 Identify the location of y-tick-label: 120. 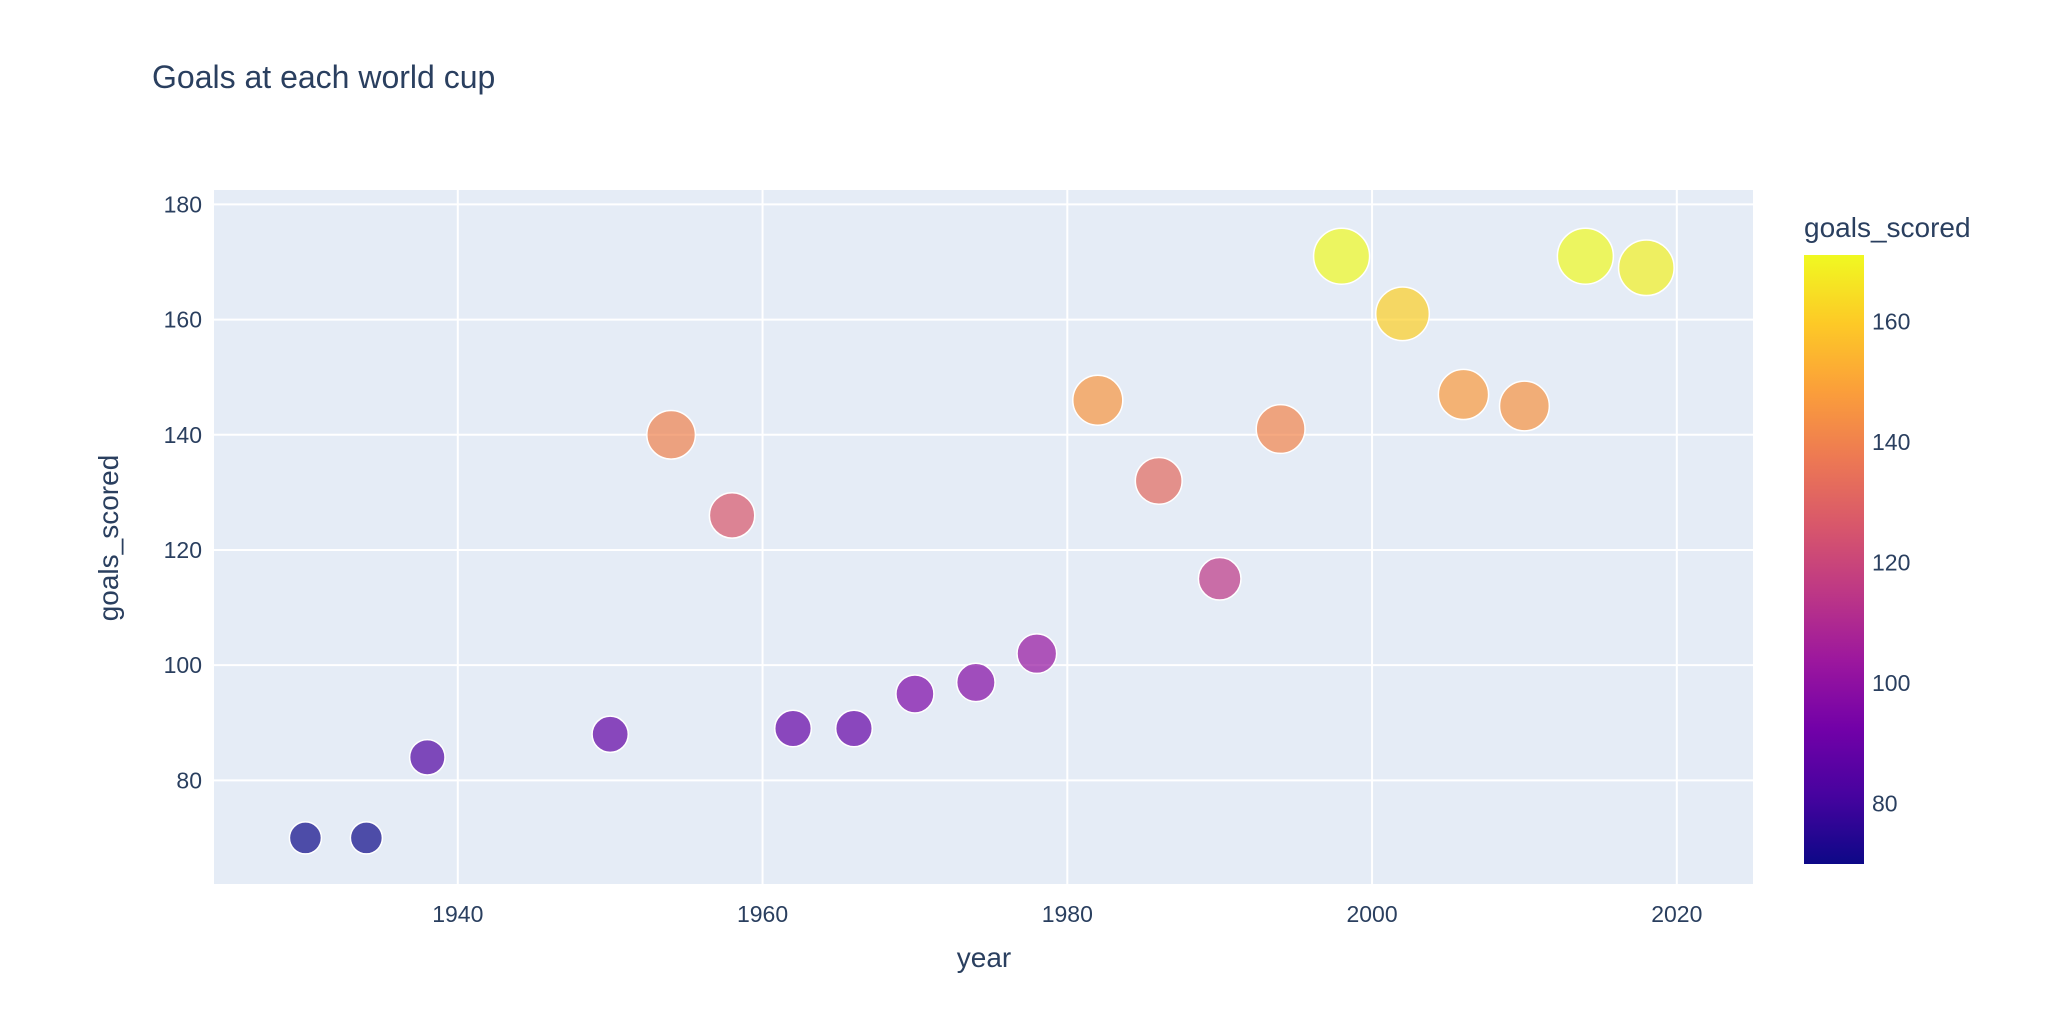
(183, 550).